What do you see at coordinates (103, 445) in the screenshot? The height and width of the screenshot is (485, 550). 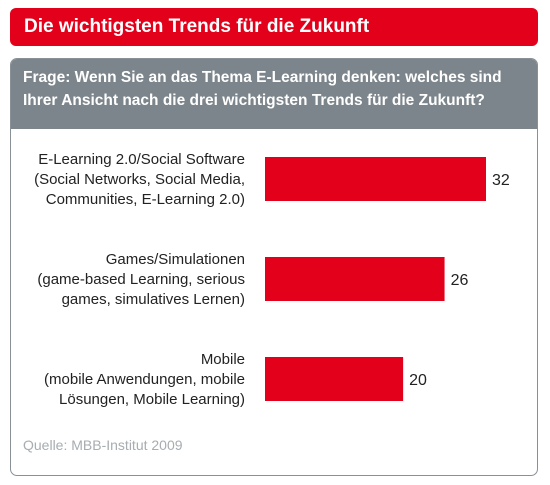 I see `source-note: Quelle: MBB-Institut 2009` at bounding box center [103, 445].